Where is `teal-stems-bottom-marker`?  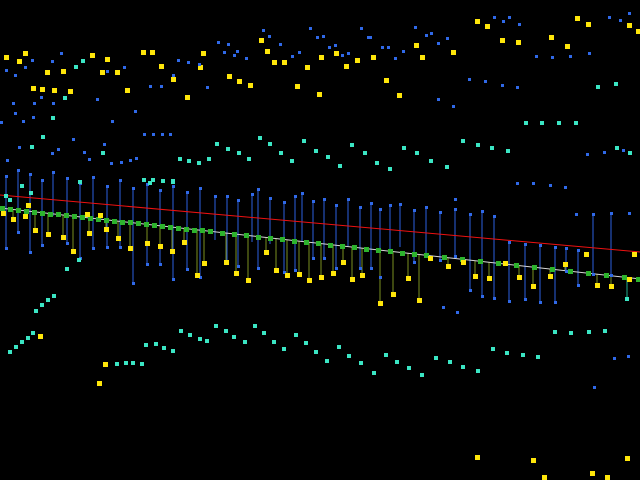 teal-stems-bottom-marker is located at coordinates (627, 299).